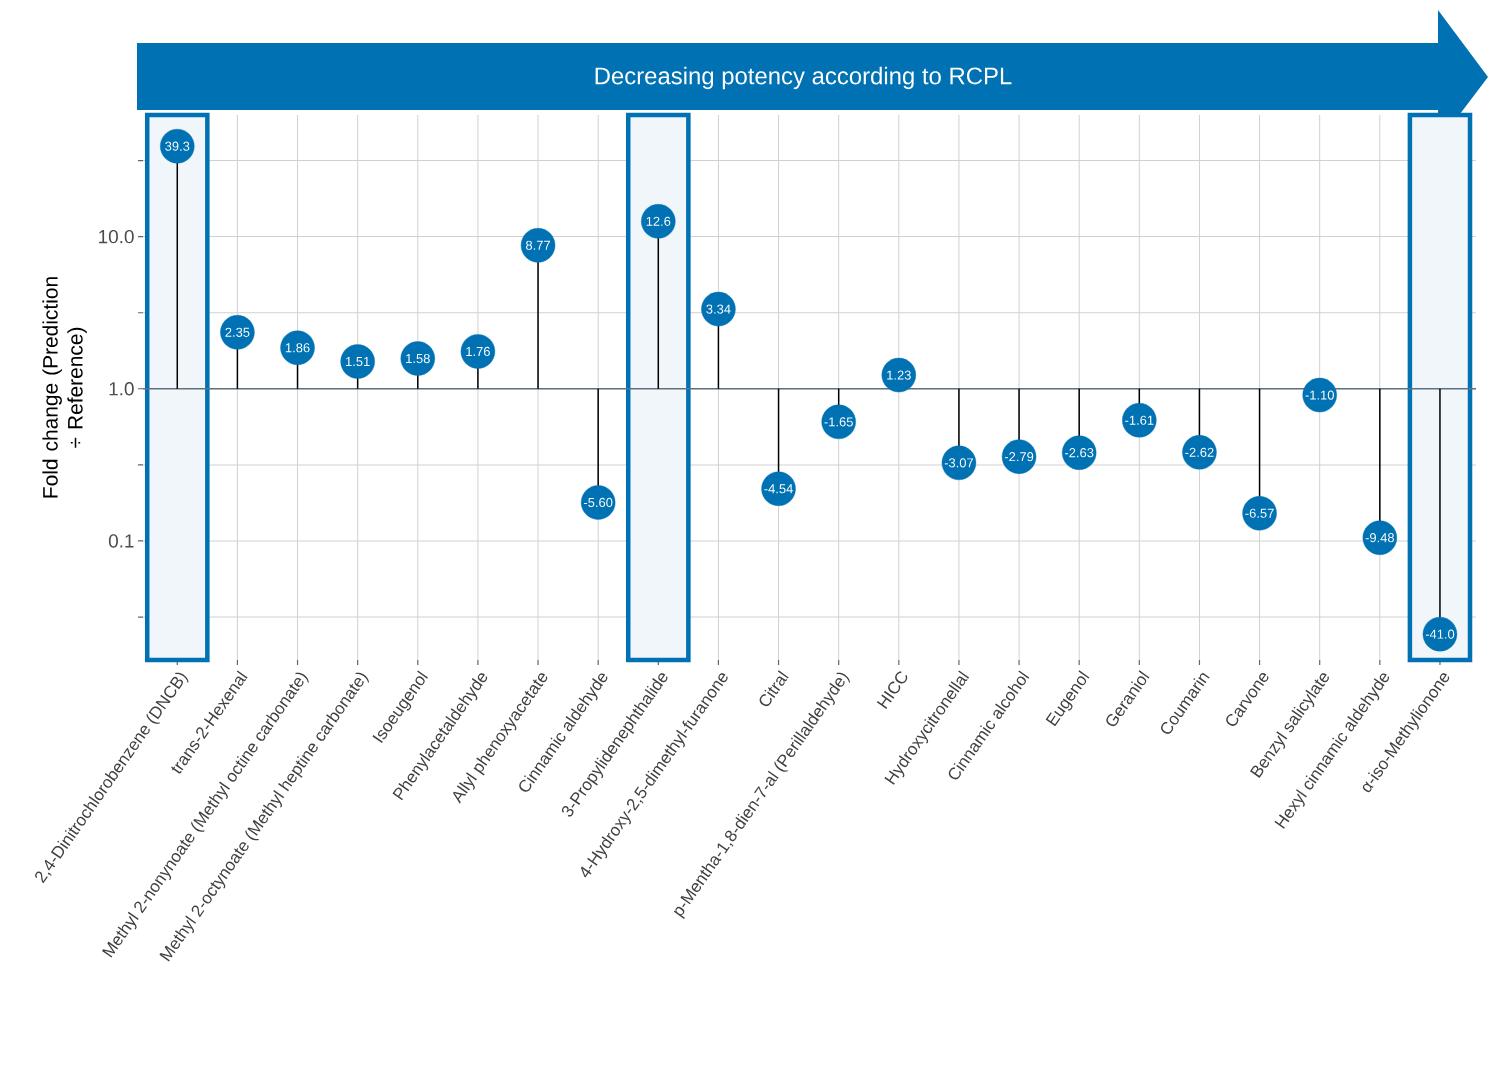  What do you see at coordinates (959, 463) in the screenshot?
I see `annotation: -3.07` at bounding box center [959, 463].